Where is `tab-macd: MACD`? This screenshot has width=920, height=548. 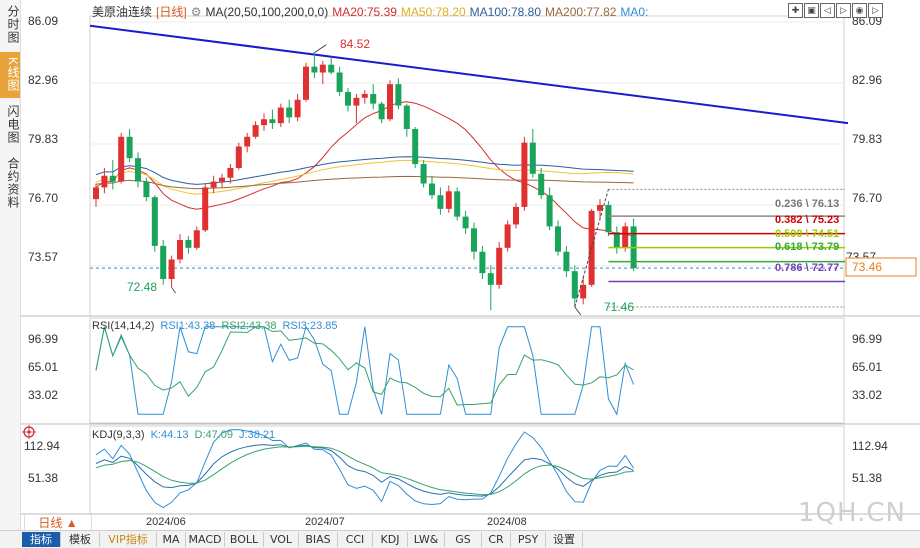
tab-macd: MACD is located at coordinates (205, 539).